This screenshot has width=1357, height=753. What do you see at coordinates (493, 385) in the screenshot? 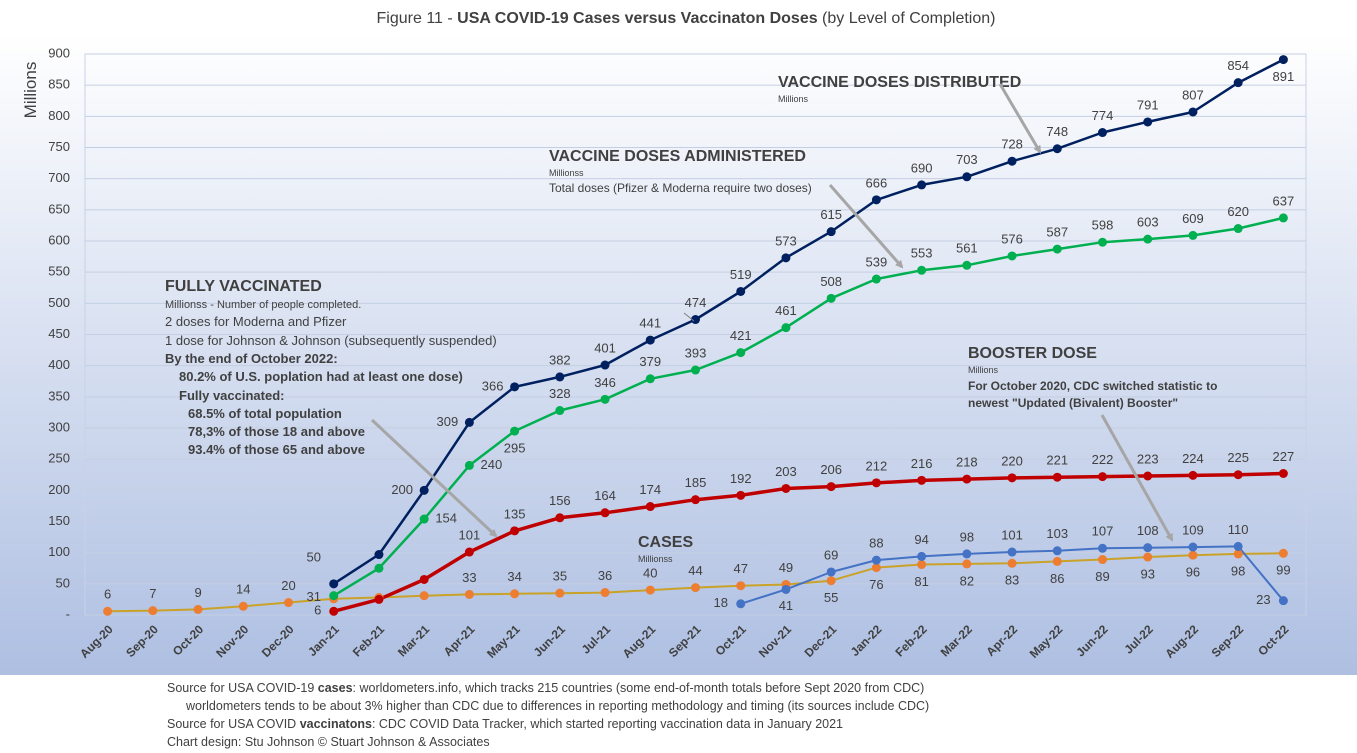
I see `data-label: 366` at bounding box center [493, 385].